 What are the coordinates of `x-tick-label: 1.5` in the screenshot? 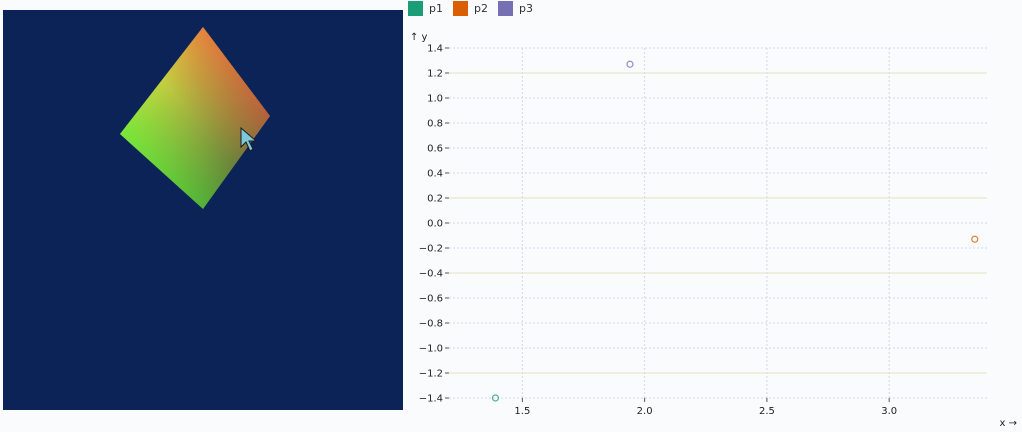 It's located at (522, 411).